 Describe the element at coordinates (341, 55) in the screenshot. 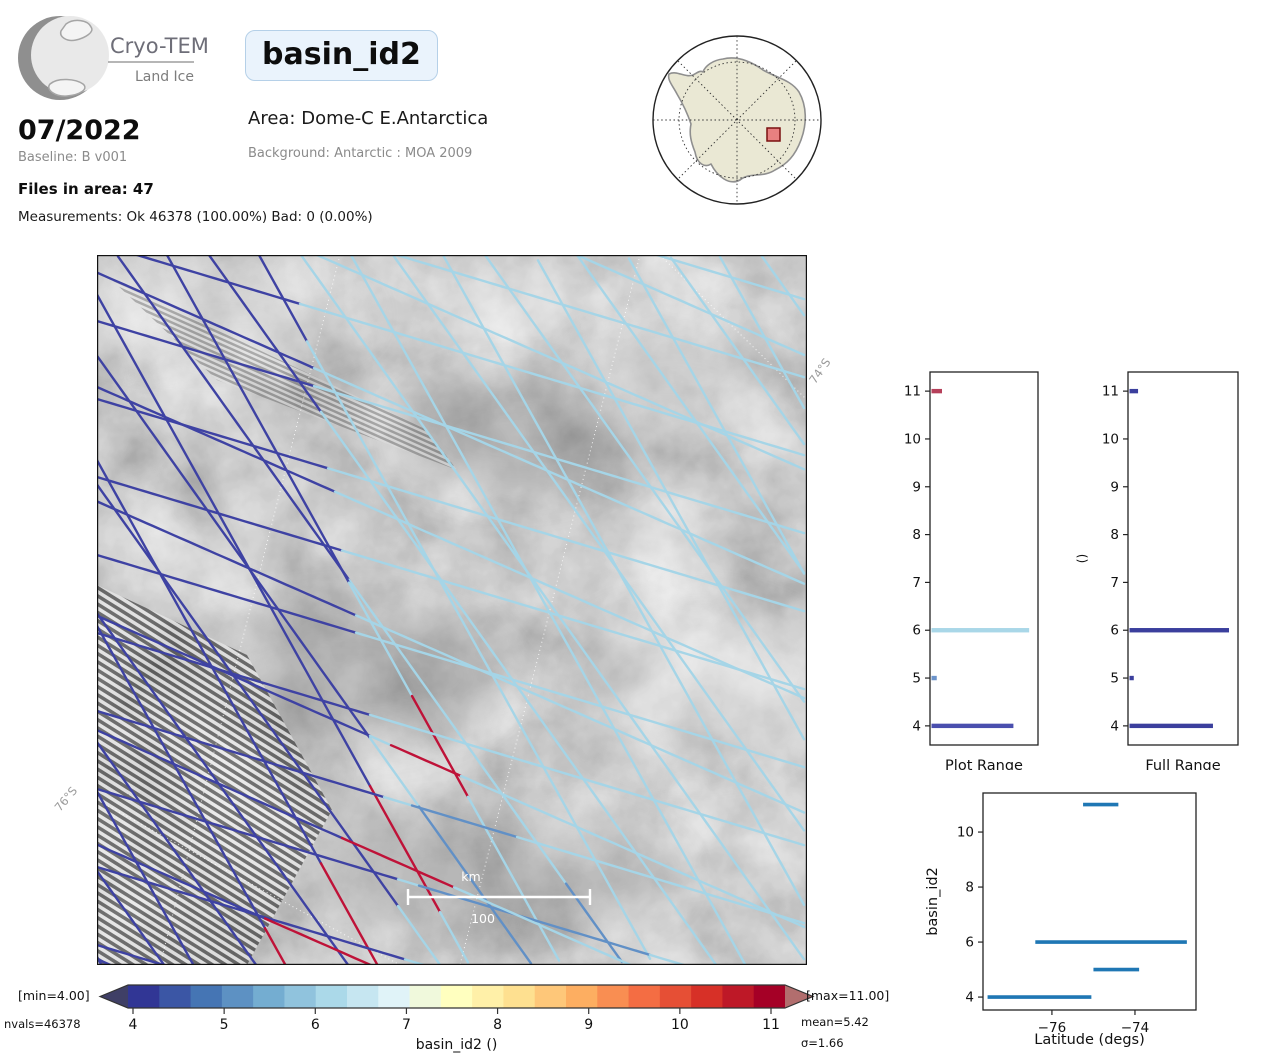

I see `parameter-badge: basin_id2` at that location.